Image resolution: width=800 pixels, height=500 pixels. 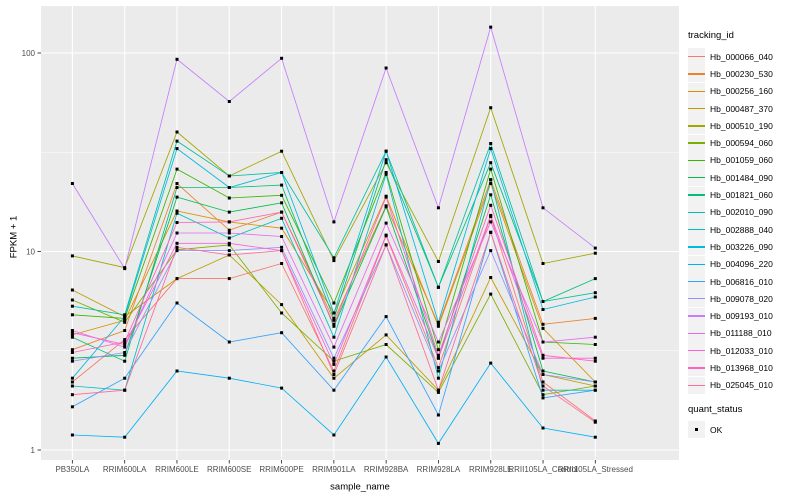 I want to click on svg-text: 100, so click(x=29, y=53).